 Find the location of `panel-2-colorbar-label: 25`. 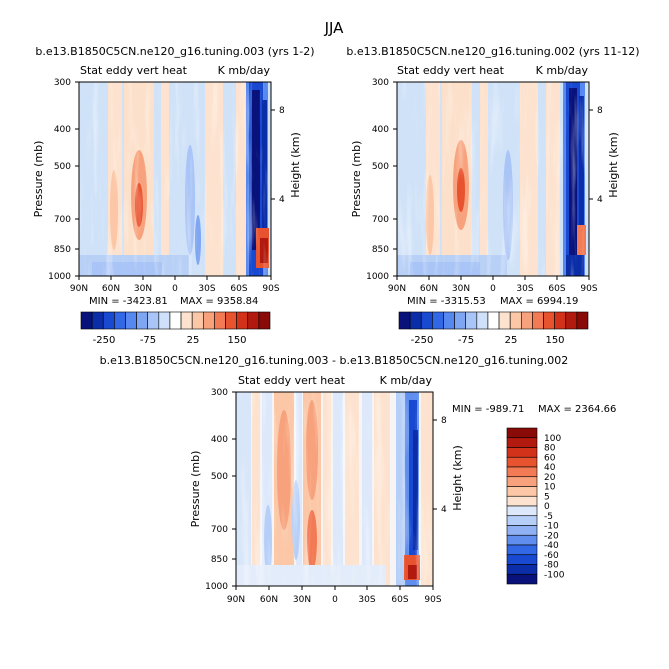

panel-2-colorbar-label: 25 is located at coordinates (511, 340).